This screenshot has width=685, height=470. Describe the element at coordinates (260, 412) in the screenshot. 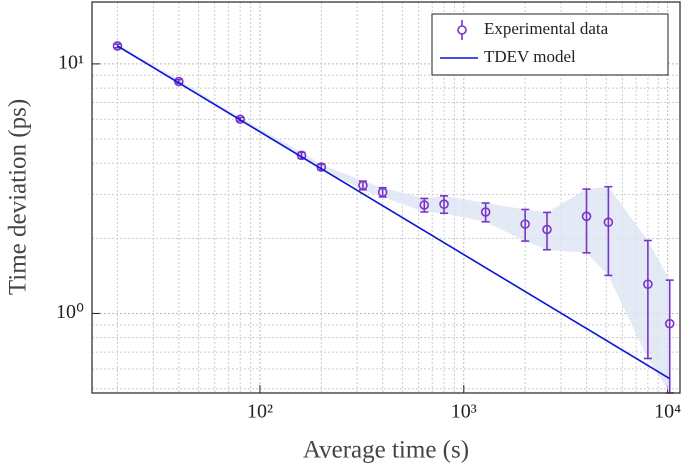

I see `x-tick-label: 10²` at that location.